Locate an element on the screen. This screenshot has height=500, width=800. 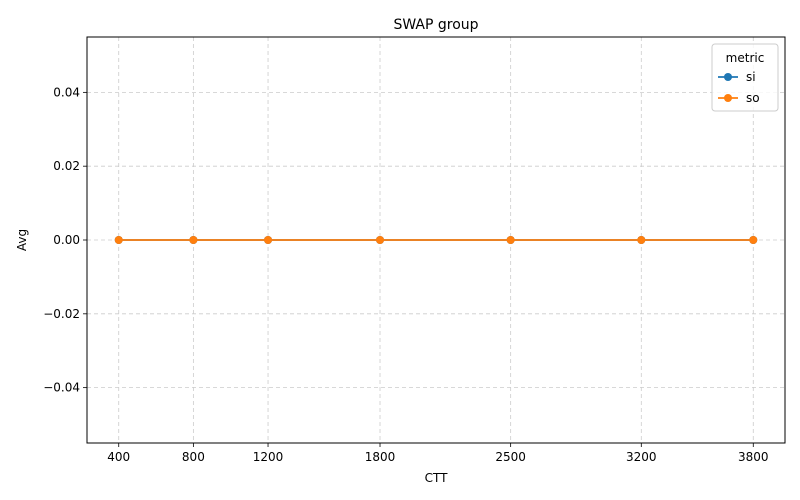
series is located at coordinates (436, 240).